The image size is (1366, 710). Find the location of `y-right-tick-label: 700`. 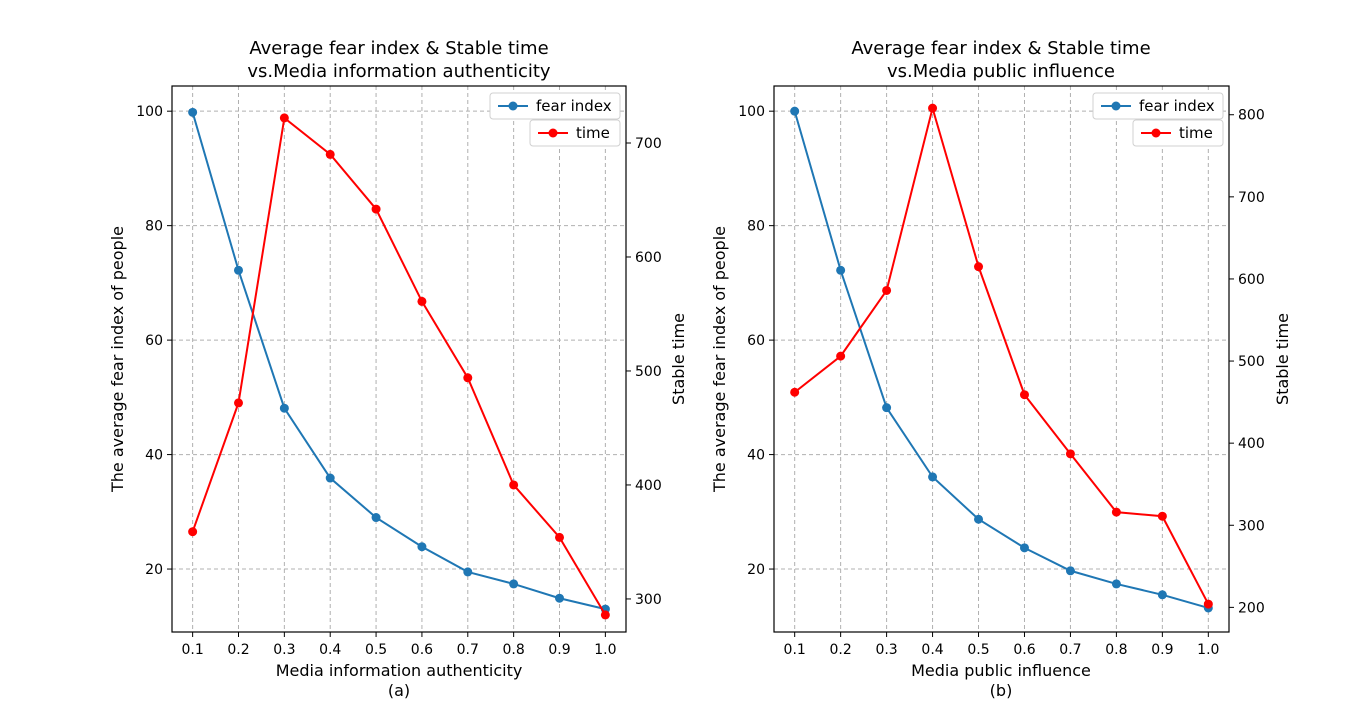

y-right-tick-label: 700 is located at coordinates (1251, 198).